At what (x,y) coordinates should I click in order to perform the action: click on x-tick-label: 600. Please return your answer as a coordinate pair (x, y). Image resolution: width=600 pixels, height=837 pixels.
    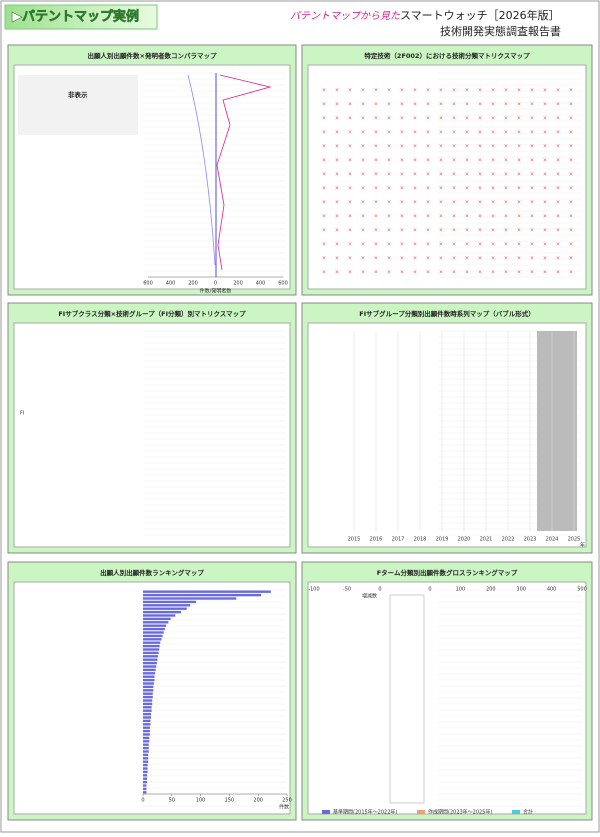
    Looking at the image, I should click on (148, 284).